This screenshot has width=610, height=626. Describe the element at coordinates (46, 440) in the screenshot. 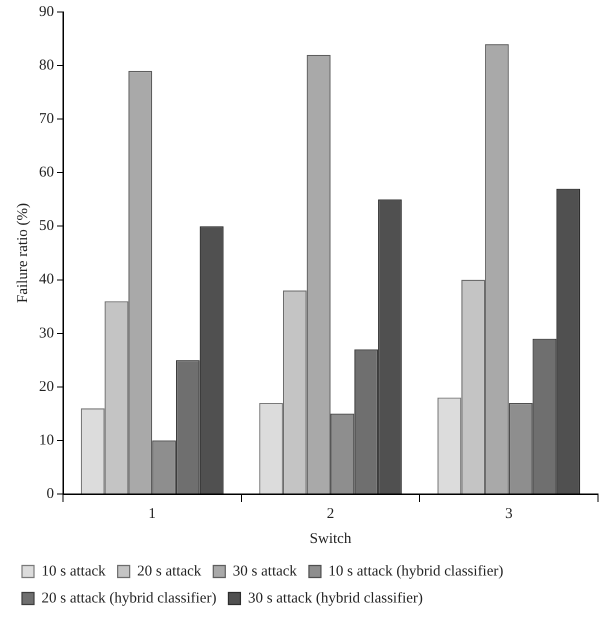

I see `y-tick-label: 10` at that location.